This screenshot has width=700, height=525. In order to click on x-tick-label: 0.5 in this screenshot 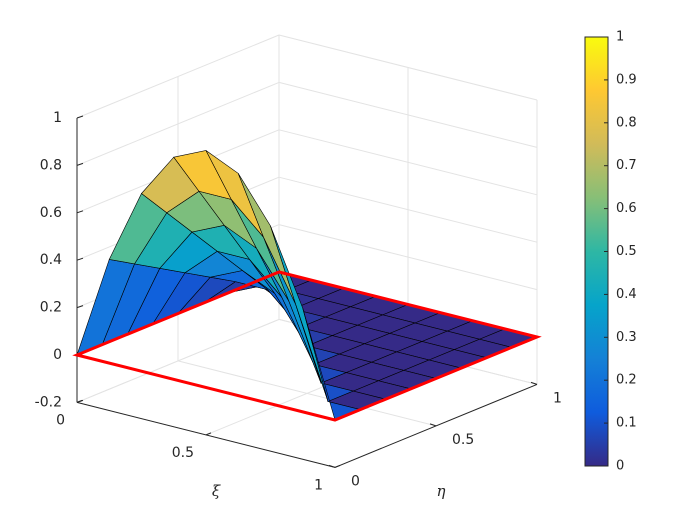, I will do `click(183, 453)`.